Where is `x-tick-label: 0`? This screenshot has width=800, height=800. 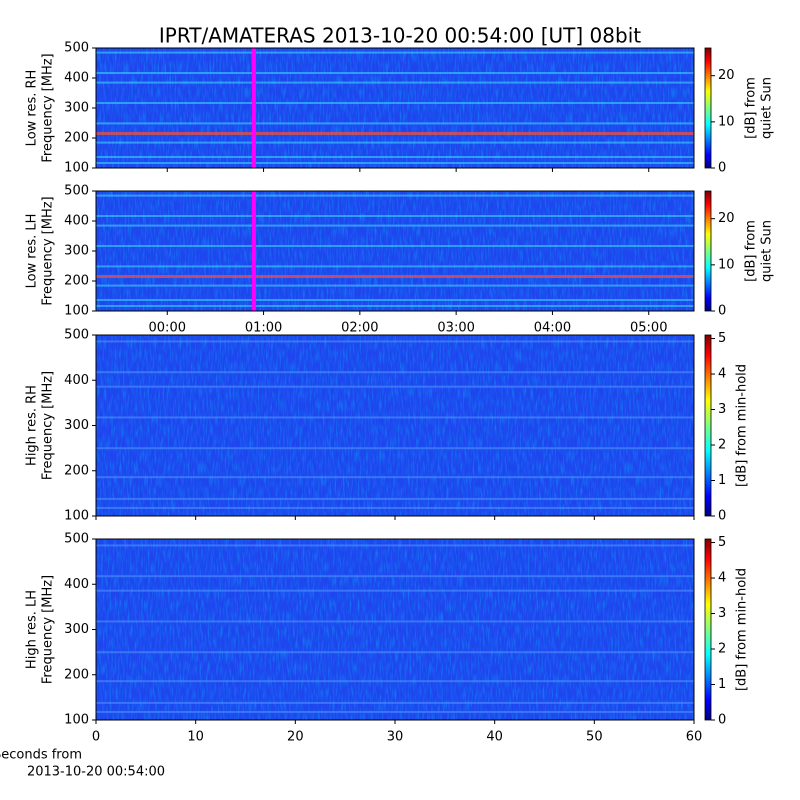 x-tick-label: 0 is located at coordinates (96, 737).